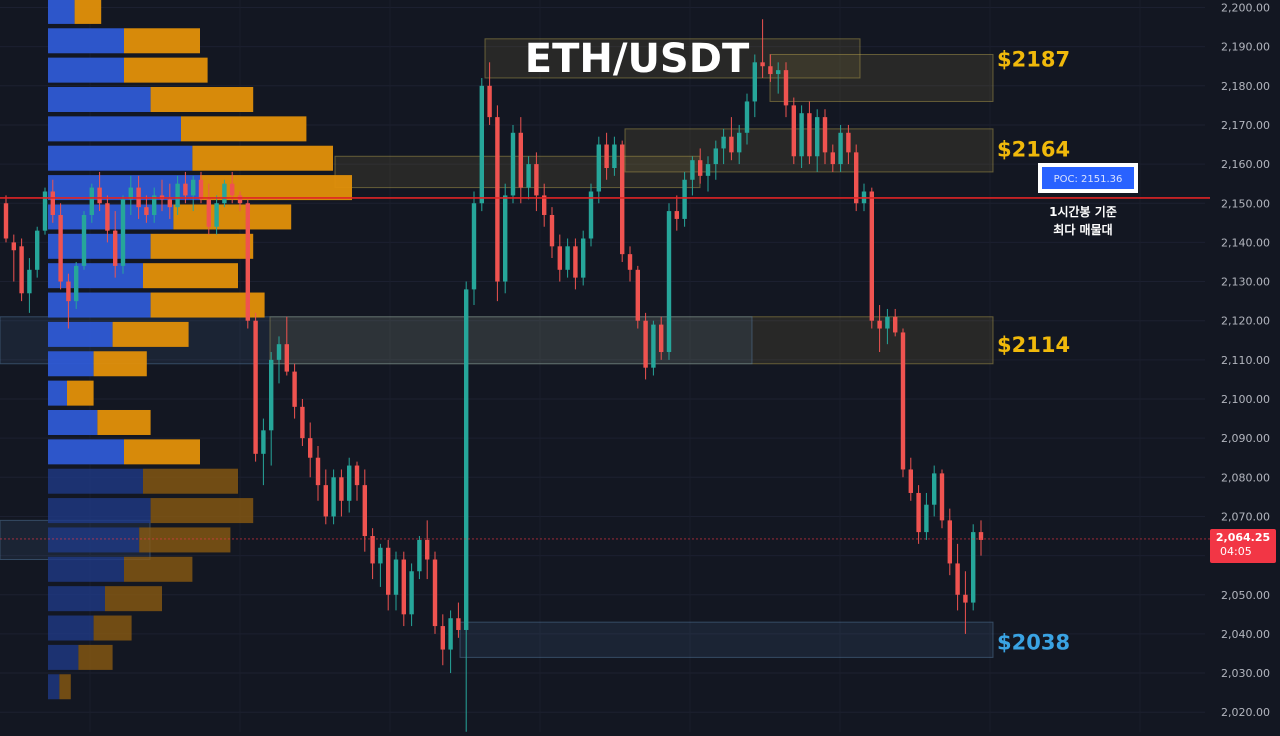 This screenshot has width=1280, height=736. What do you see at coordinates (1245, 47) in the screenshot?
I see `price-tick-label: 2,190.00` at bounding box center [1245, 47].